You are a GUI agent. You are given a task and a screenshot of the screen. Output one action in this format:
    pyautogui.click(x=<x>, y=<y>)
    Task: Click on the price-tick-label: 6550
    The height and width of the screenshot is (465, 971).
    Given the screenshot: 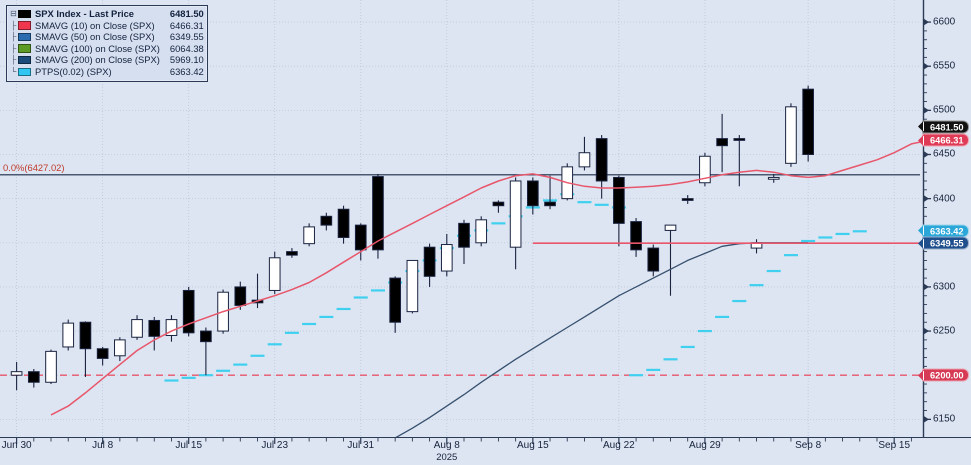 What is the action you would take?
    pyautogui.click(x=944, y=66)
    